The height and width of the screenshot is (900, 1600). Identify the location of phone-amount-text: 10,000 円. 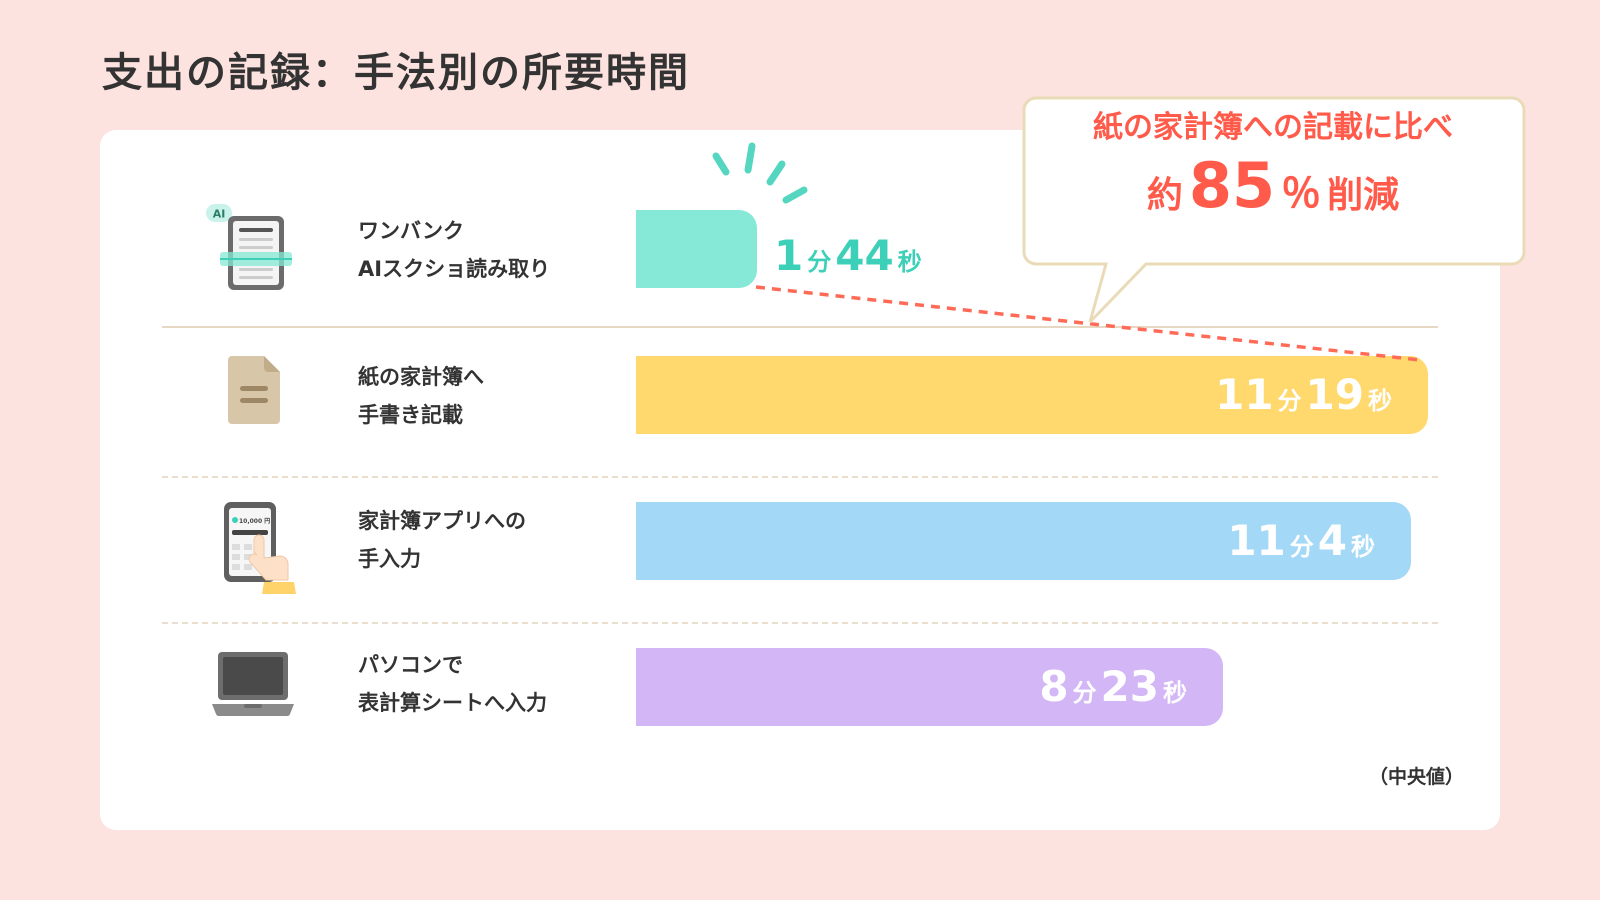
(254, 521).